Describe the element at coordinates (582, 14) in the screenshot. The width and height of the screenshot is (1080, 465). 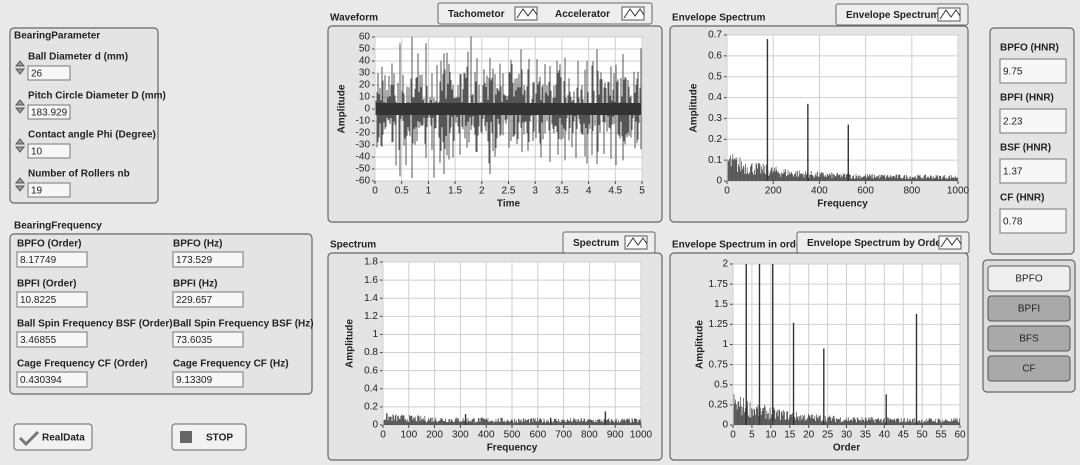
I see `legend-label: Accelerator` at that location.